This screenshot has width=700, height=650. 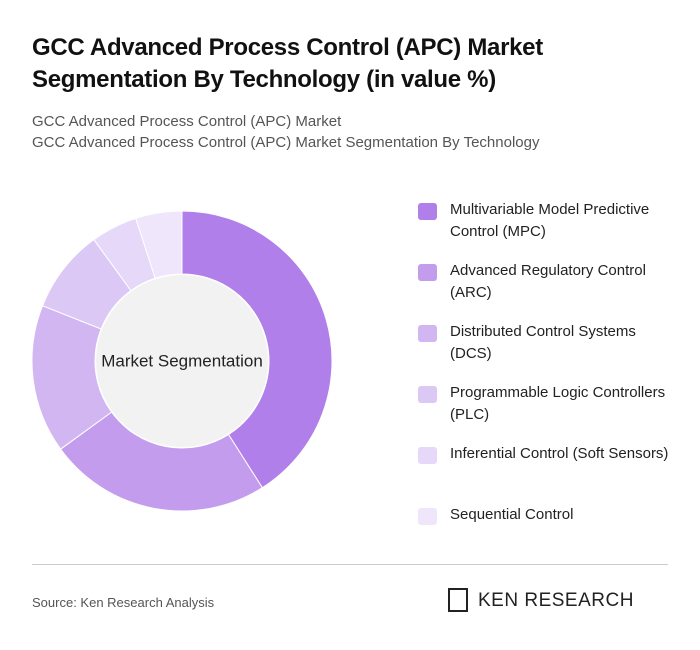 I want to click on brand: KEN RESEARCH, so click(x=556, y=600).